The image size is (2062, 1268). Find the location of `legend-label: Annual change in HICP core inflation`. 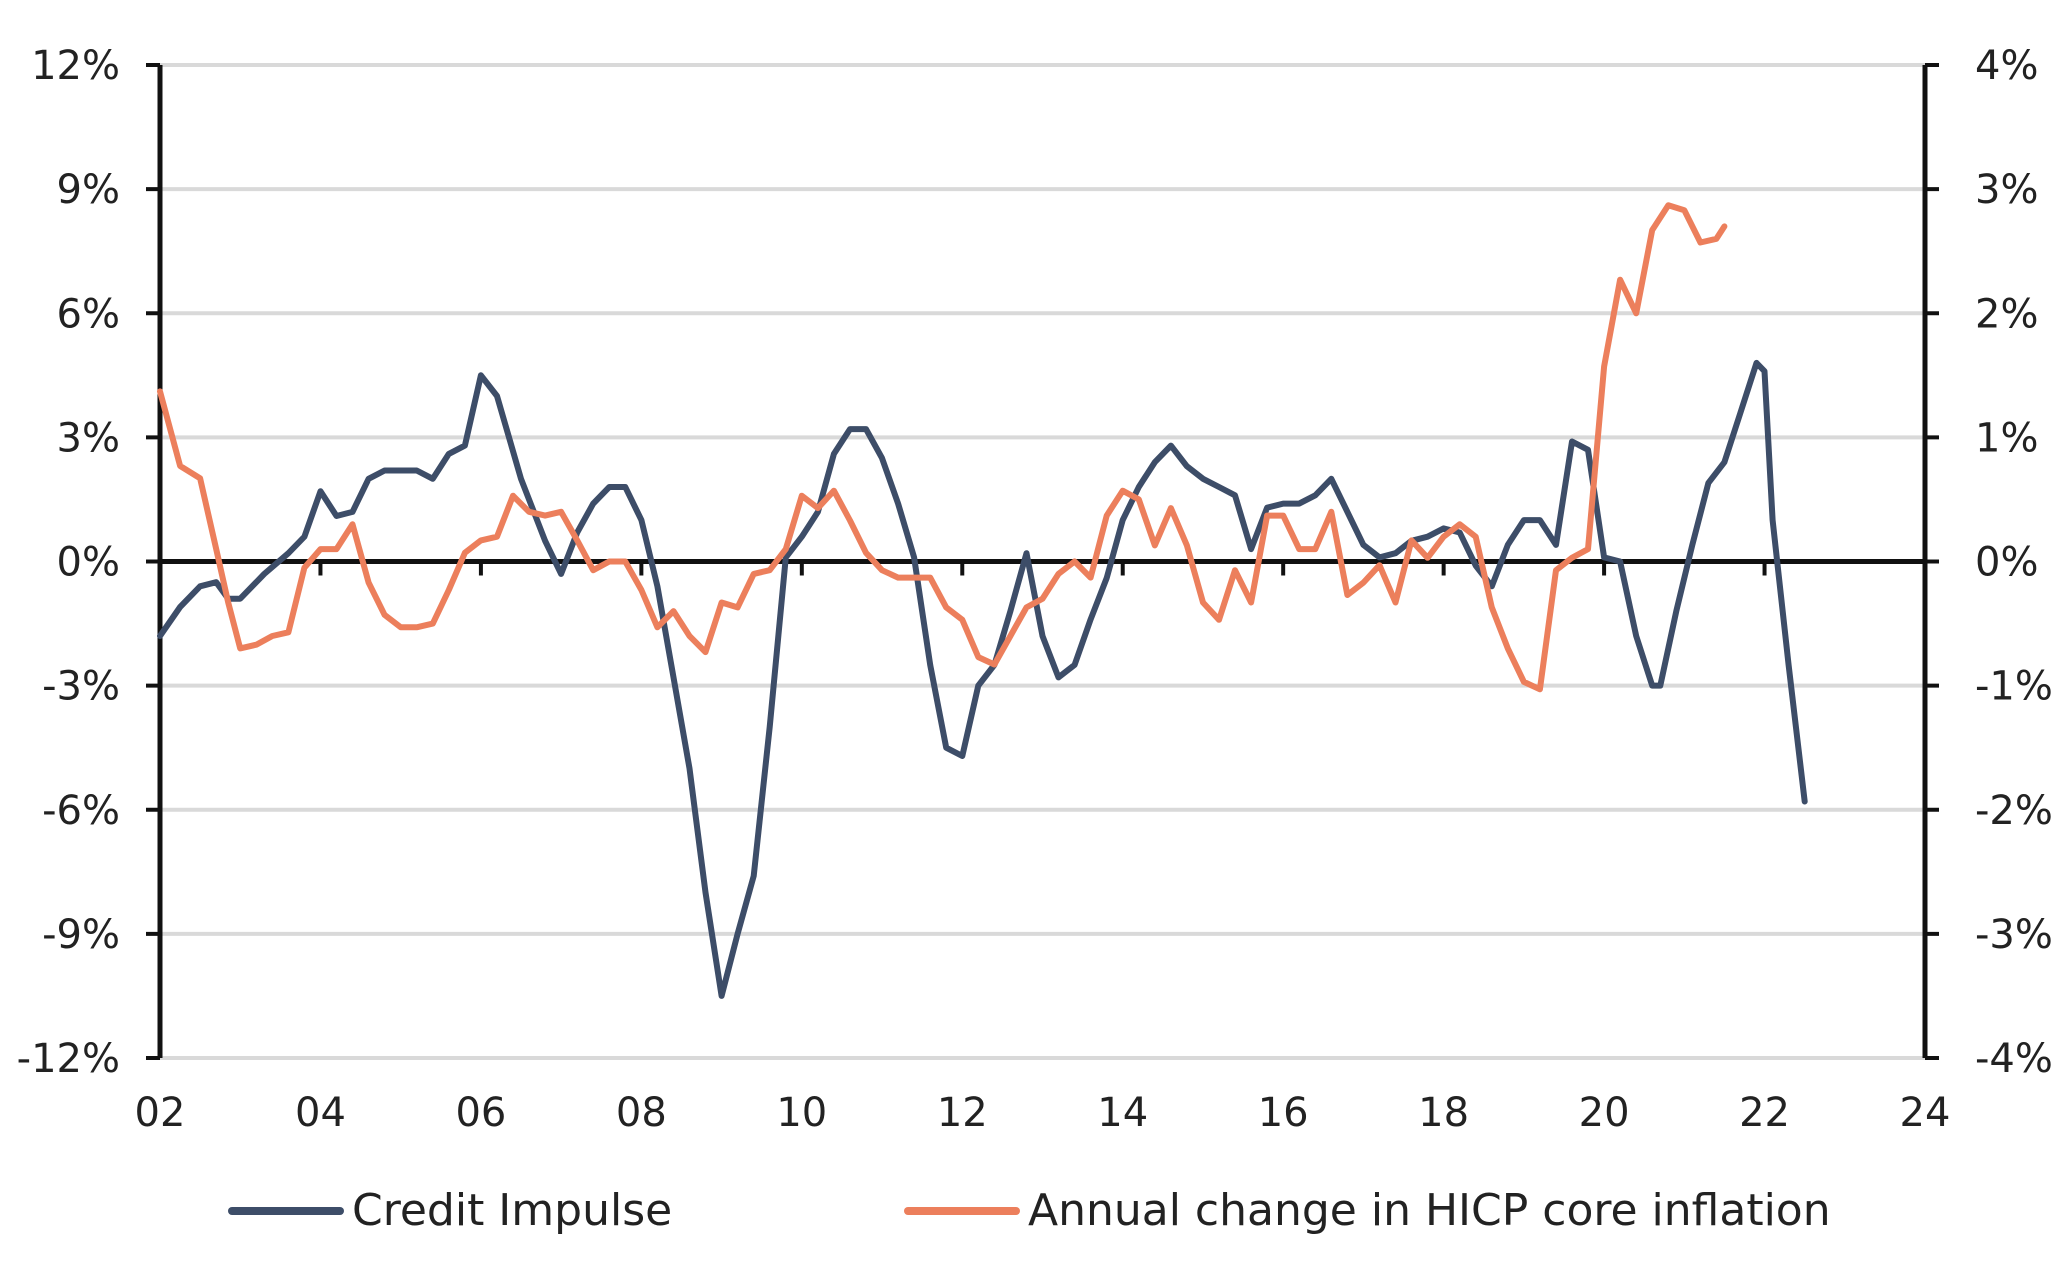

legend-label: Annual change in HICP core inflation is located at coordinates (1429, 1210).